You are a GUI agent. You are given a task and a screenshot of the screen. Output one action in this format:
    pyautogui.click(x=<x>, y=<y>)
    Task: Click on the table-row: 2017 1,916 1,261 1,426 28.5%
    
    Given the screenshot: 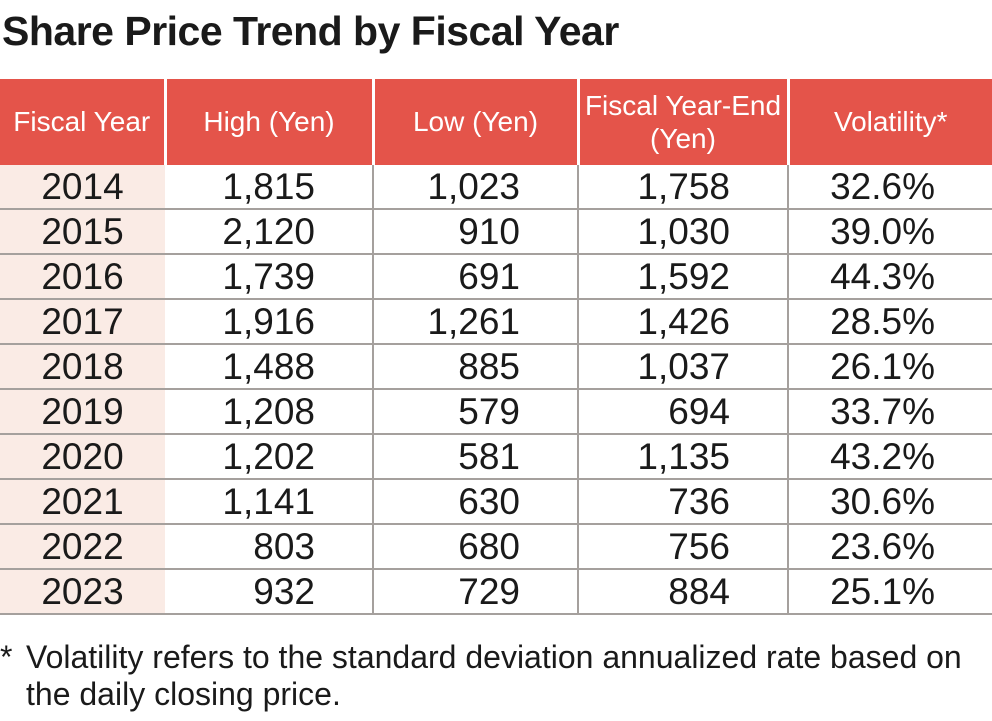 What is the action you would take?
    pyautogui.click(x=496, y=321)
    